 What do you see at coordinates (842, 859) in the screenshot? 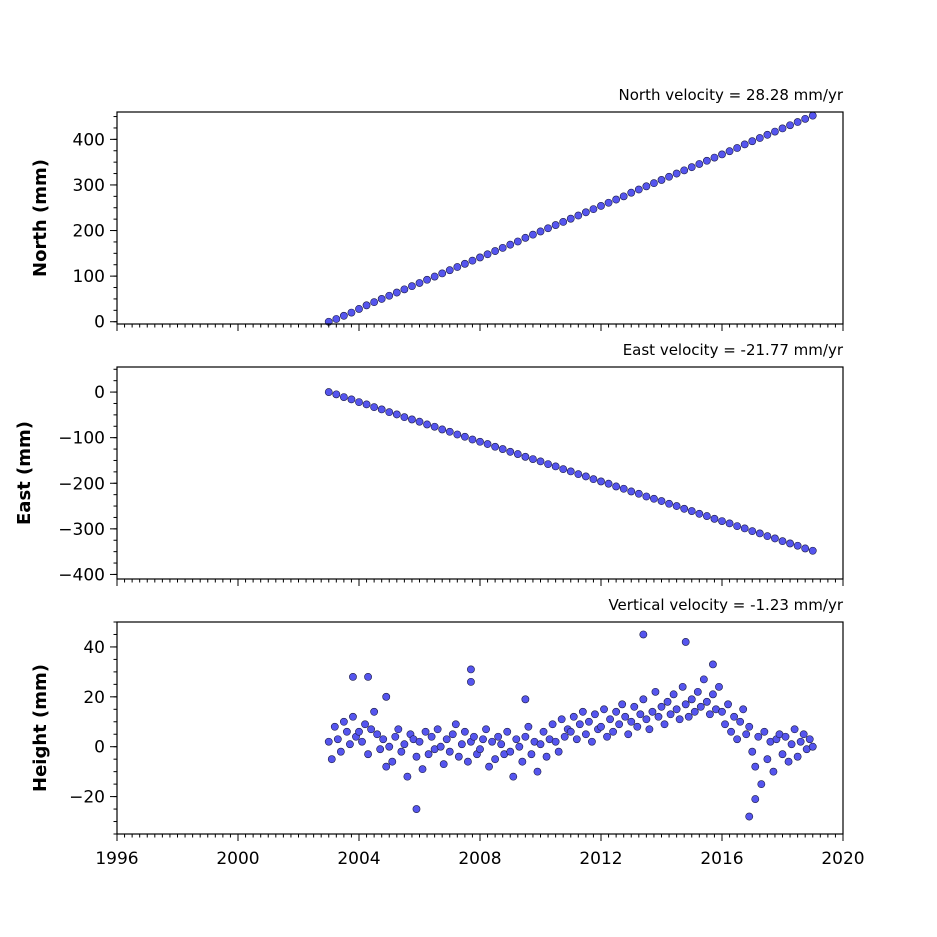
I see `x-tick-label: 2020` at bounding box center [842, 859].